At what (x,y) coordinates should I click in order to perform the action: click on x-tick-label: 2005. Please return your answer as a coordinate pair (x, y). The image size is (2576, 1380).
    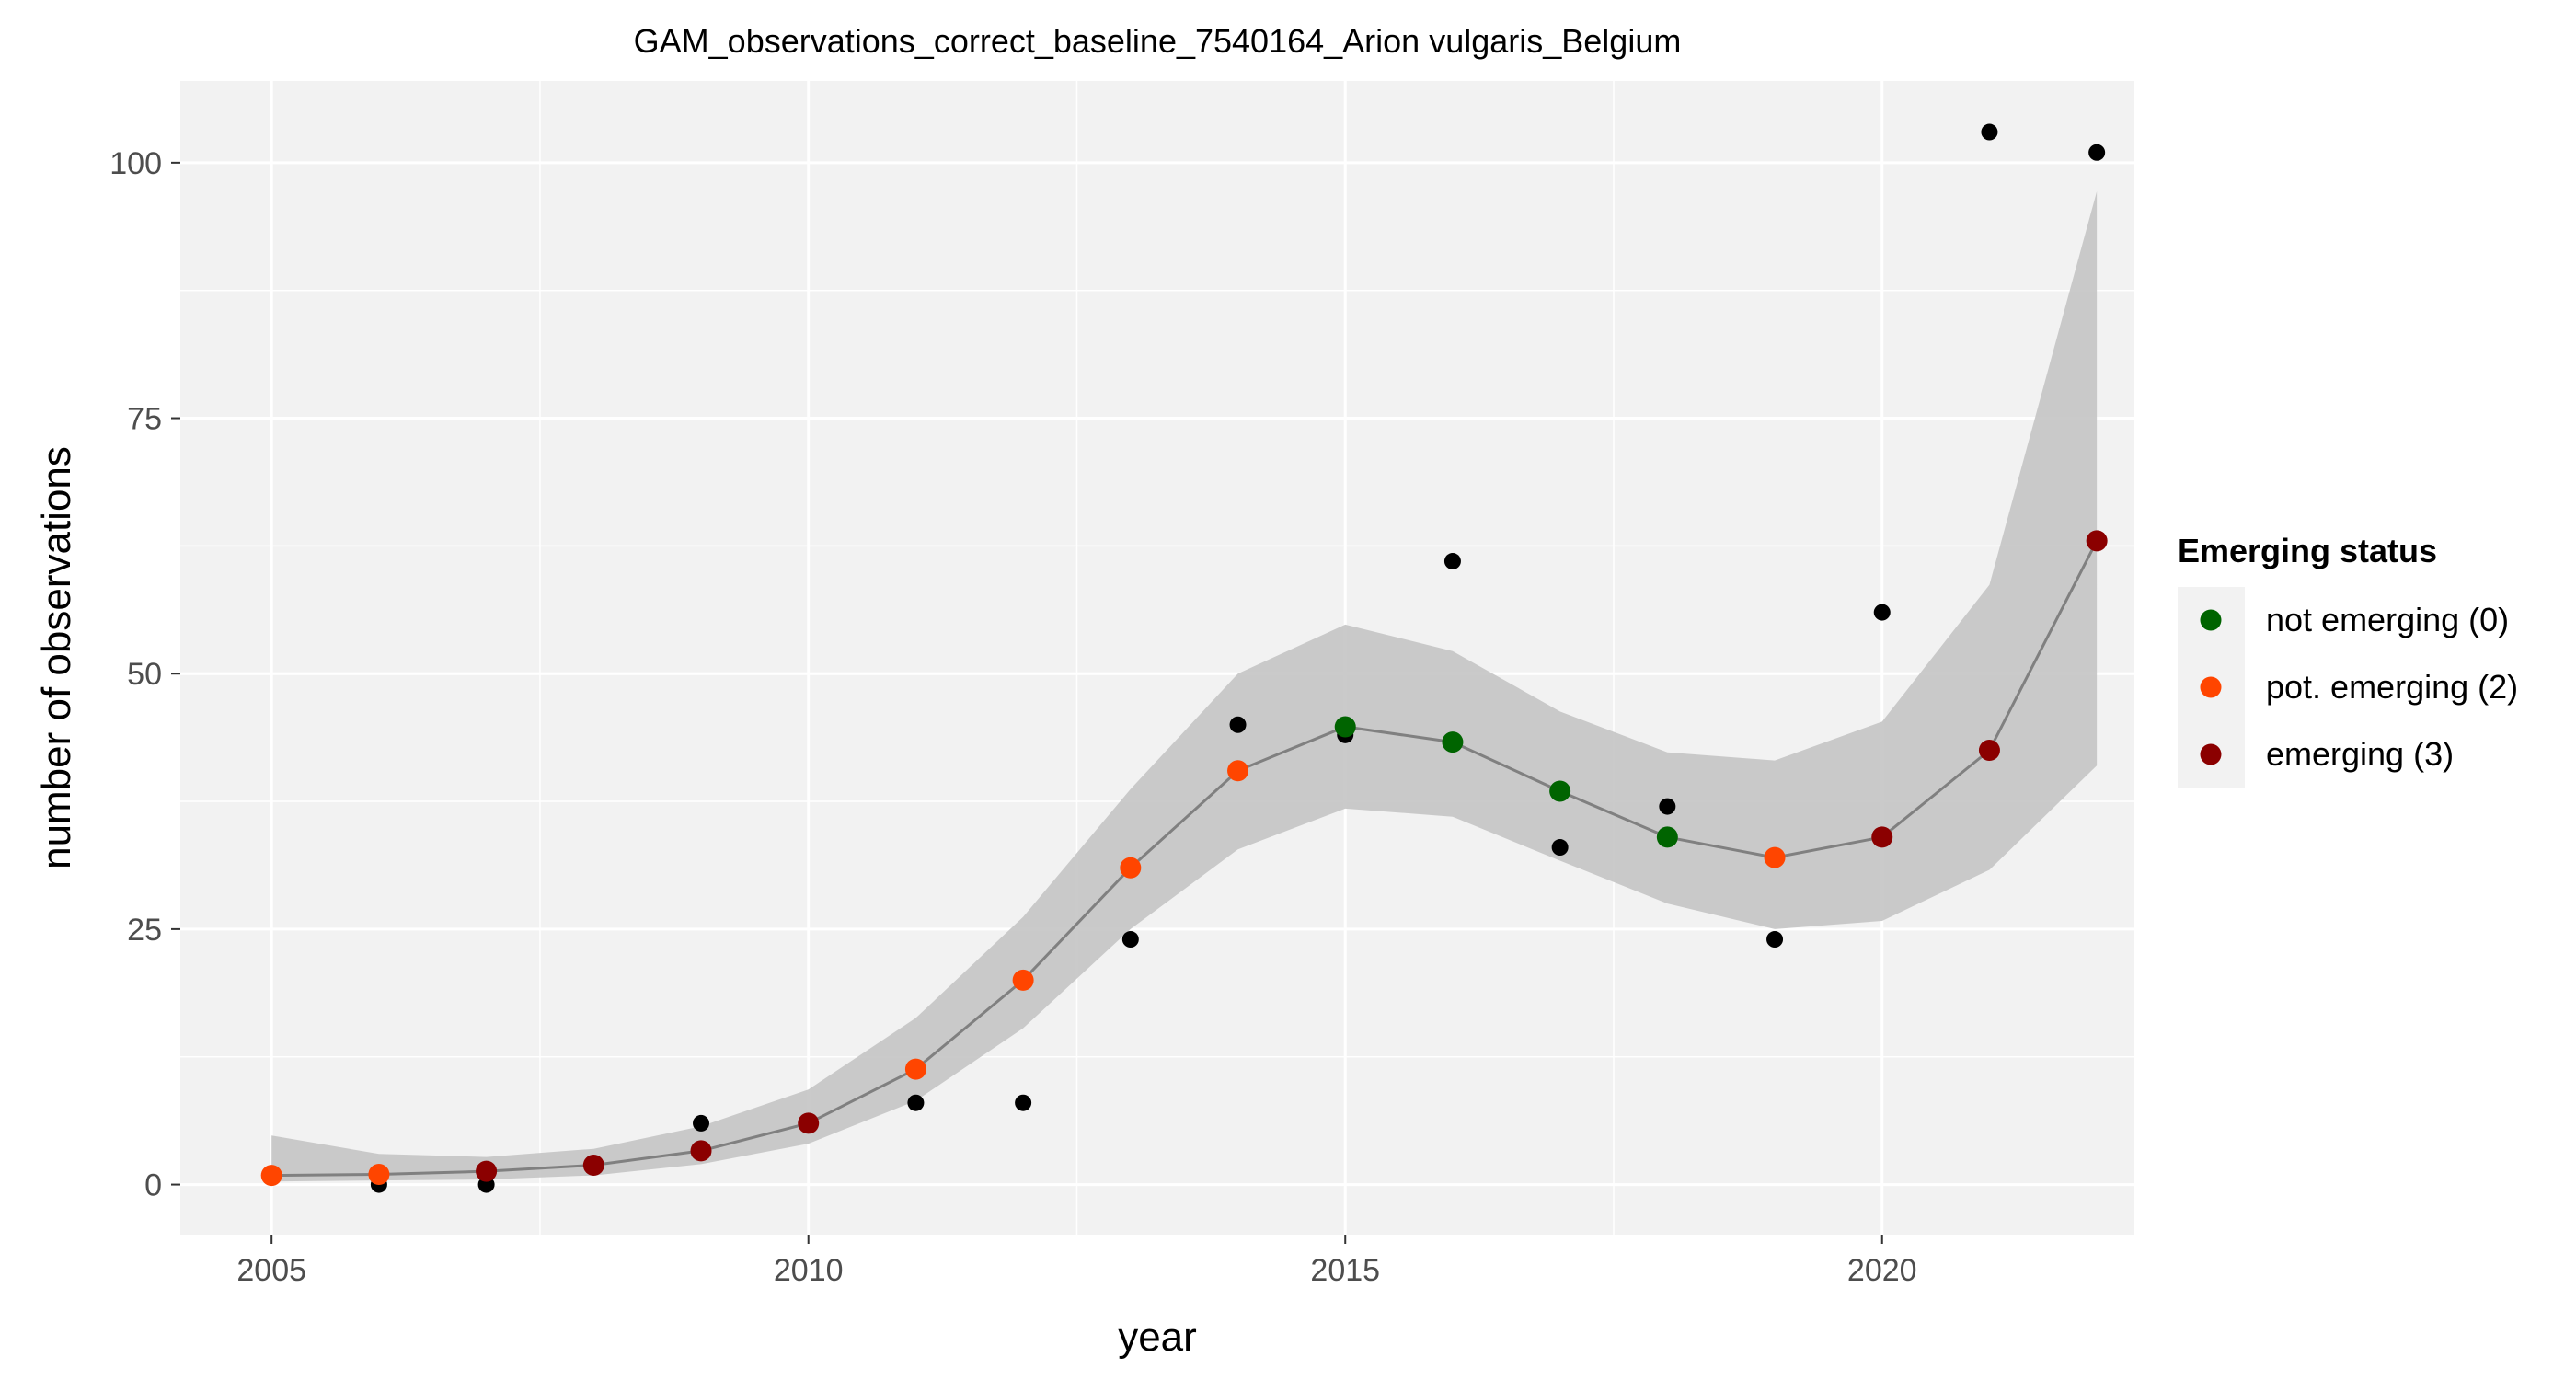
    Looking at the image, I should click on (271, 1270).